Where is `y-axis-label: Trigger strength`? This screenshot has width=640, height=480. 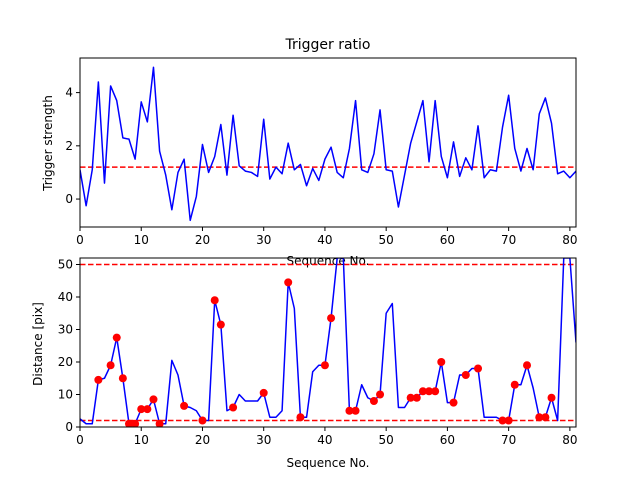 y-axis-label: Trigger strength is located at coordinates (48, 143).